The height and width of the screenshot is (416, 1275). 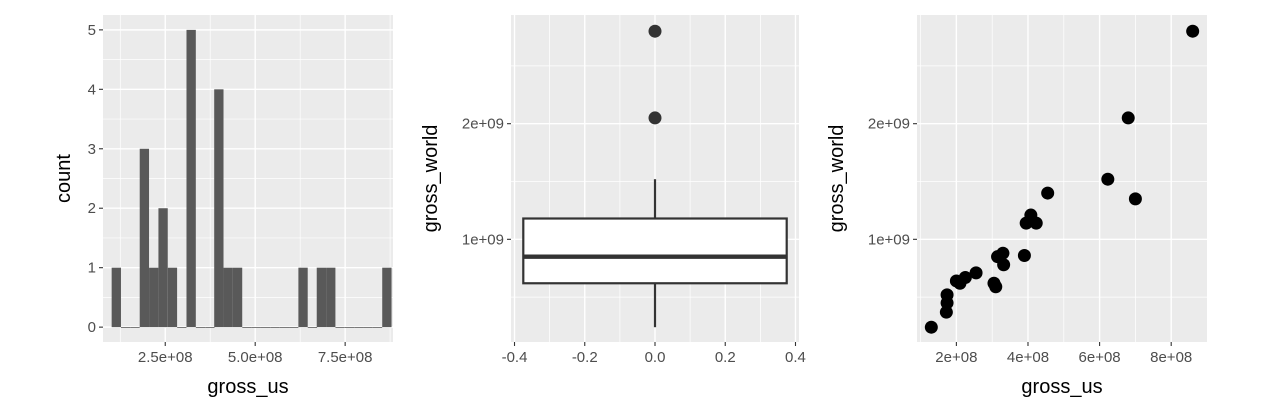 What do you see at coordinates (837, 179) in the screenshot?
I see `scatter-y-axis-title: gross_world` at bounding box center [837, 179].